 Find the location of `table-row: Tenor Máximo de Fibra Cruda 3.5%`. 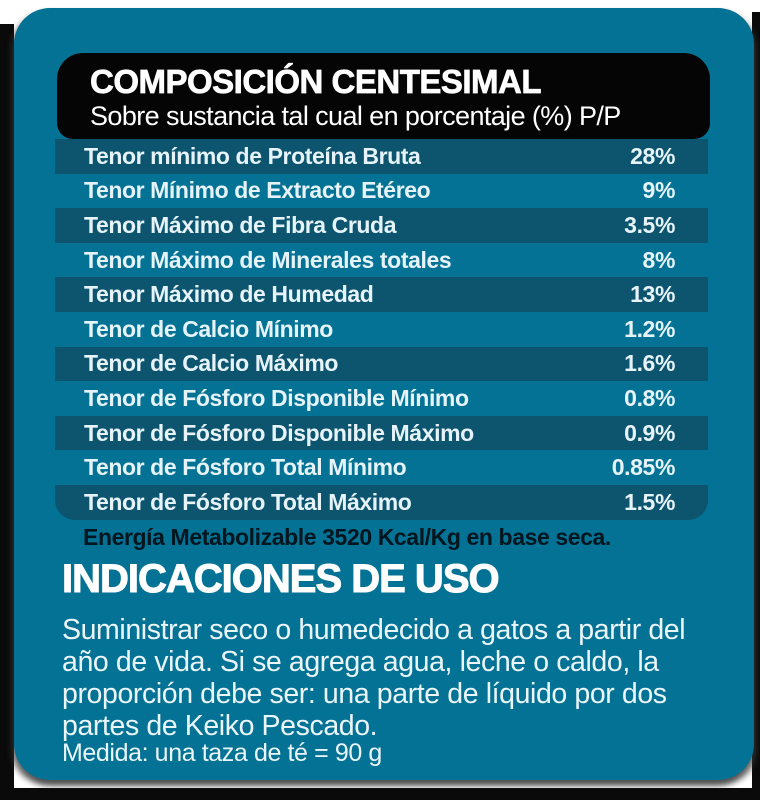

table-row: Tenor Máximo de Fibra Cruda 3.5% is located at coordinates (381, 225).